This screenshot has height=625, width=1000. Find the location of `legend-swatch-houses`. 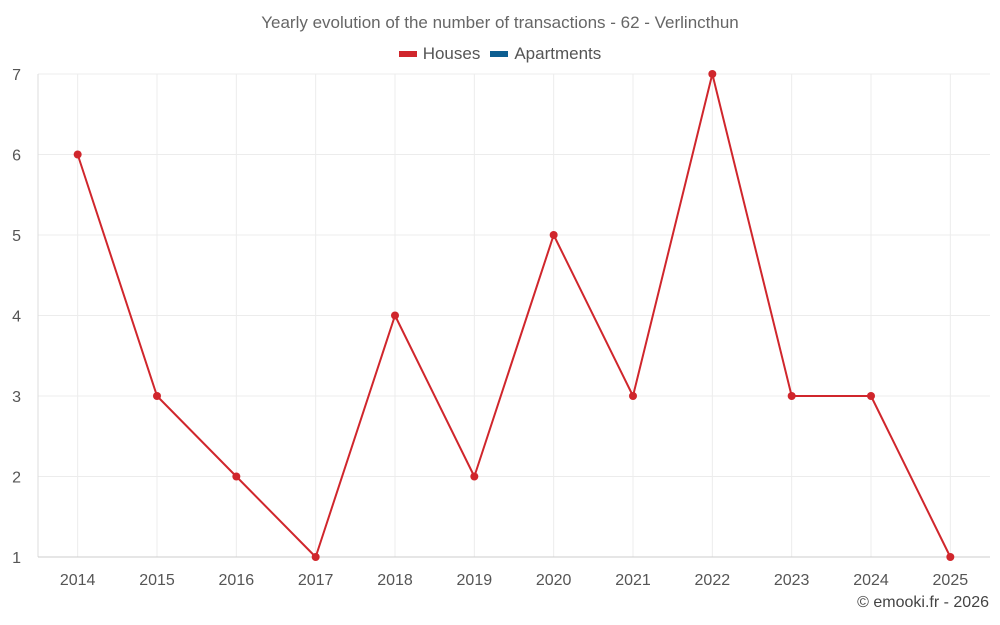

legend-swatch-houses is located at coordinates (407, 54).